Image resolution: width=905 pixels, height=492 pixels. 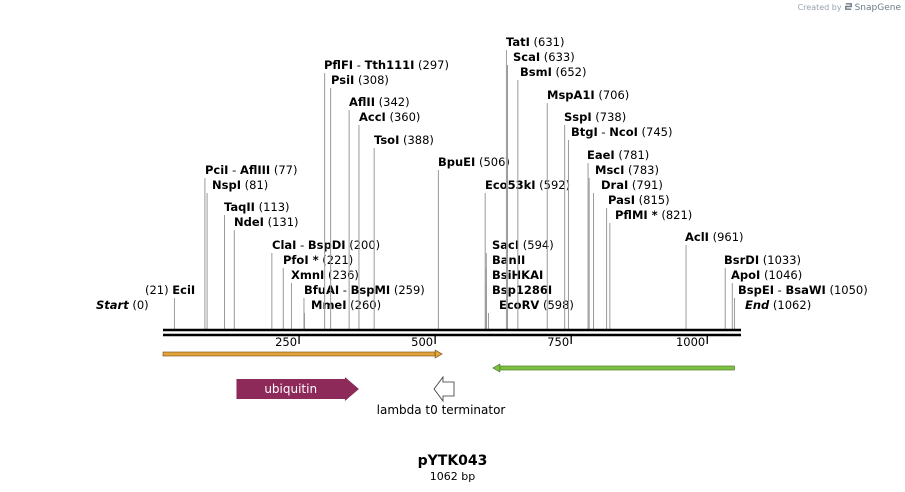 I want to click on orange-bar, so click(x=299, y=354).